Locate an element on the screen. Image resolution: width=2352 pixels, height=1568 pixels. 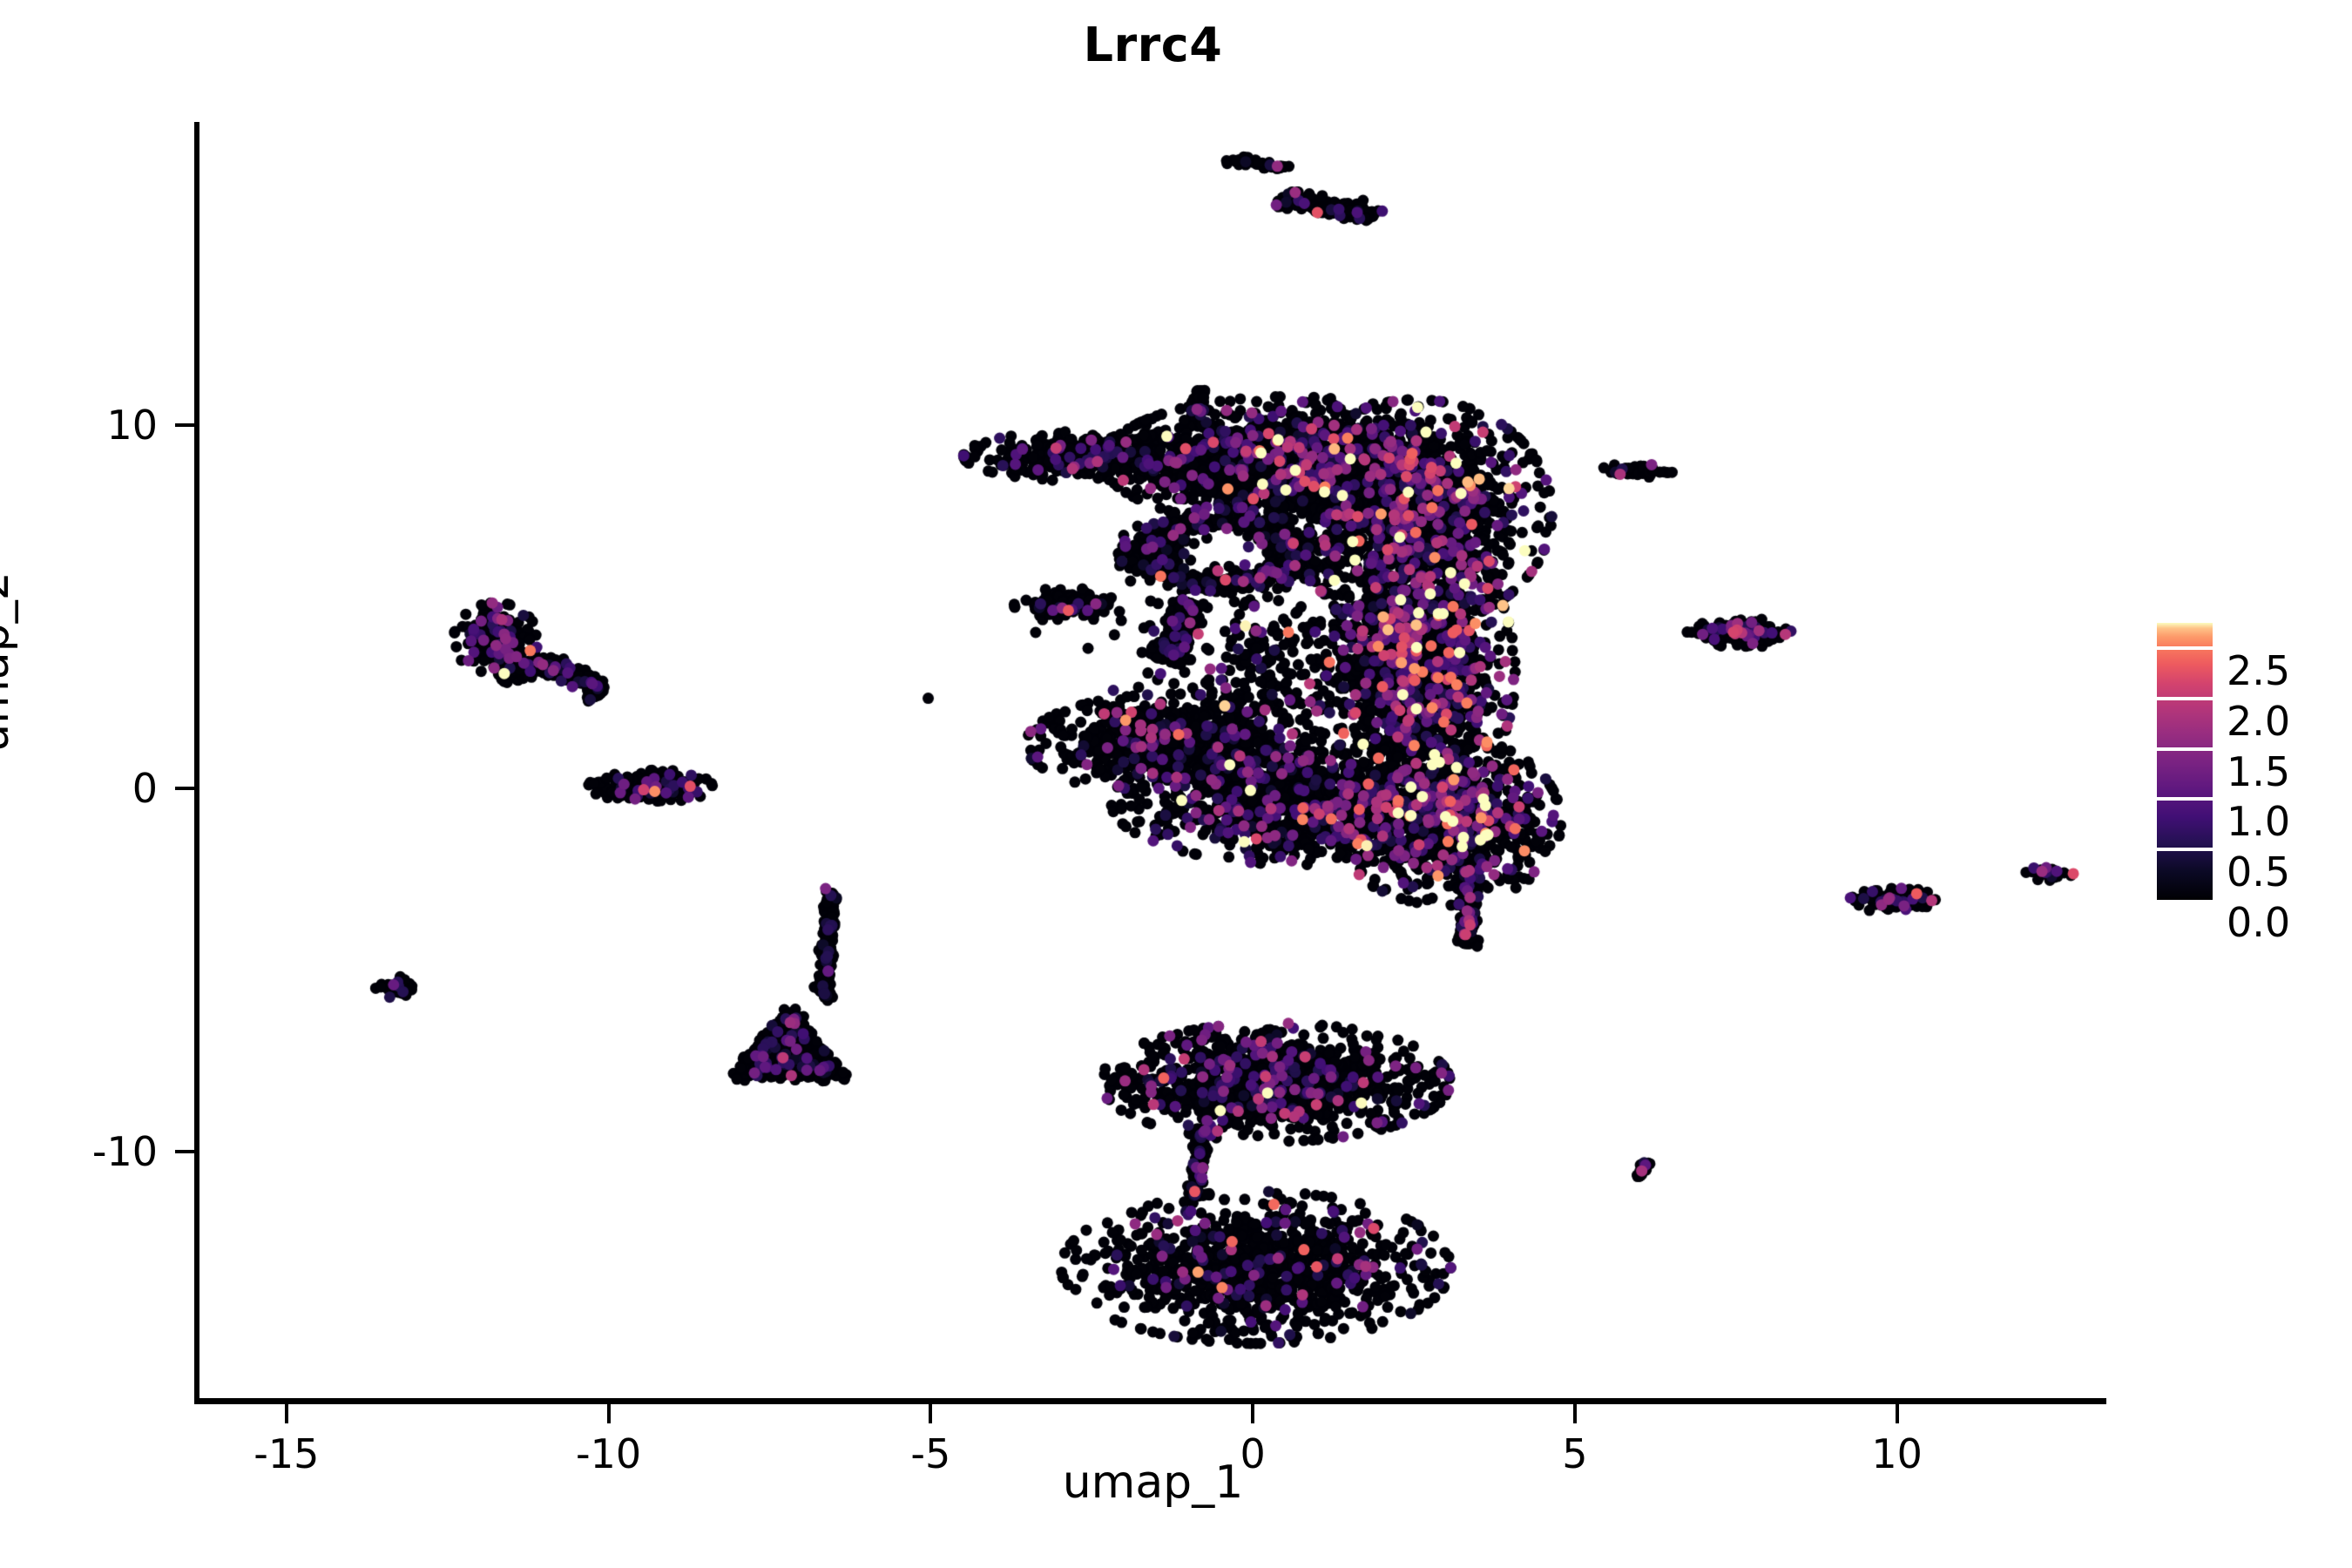
x-tick-label: 5 is located at coordinates (1575, 1453).